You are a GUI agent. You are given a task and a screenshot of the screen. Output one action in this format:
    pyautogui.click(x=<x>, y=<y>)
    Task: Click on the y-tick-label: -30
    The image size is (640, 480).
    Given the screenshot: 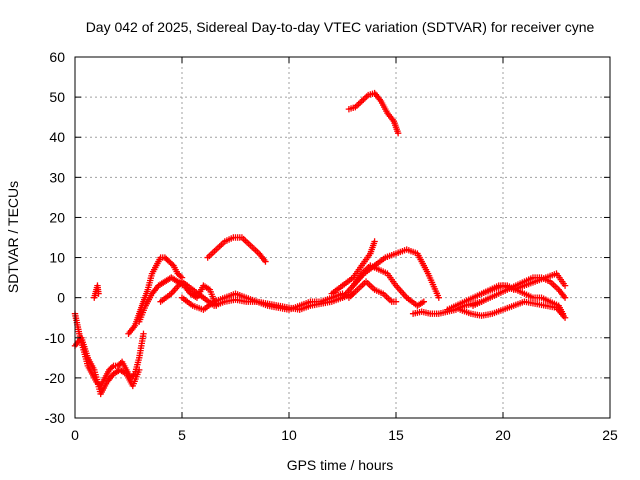 What is the action you would take?
    pyautogui.click(x=55, y=418)
    